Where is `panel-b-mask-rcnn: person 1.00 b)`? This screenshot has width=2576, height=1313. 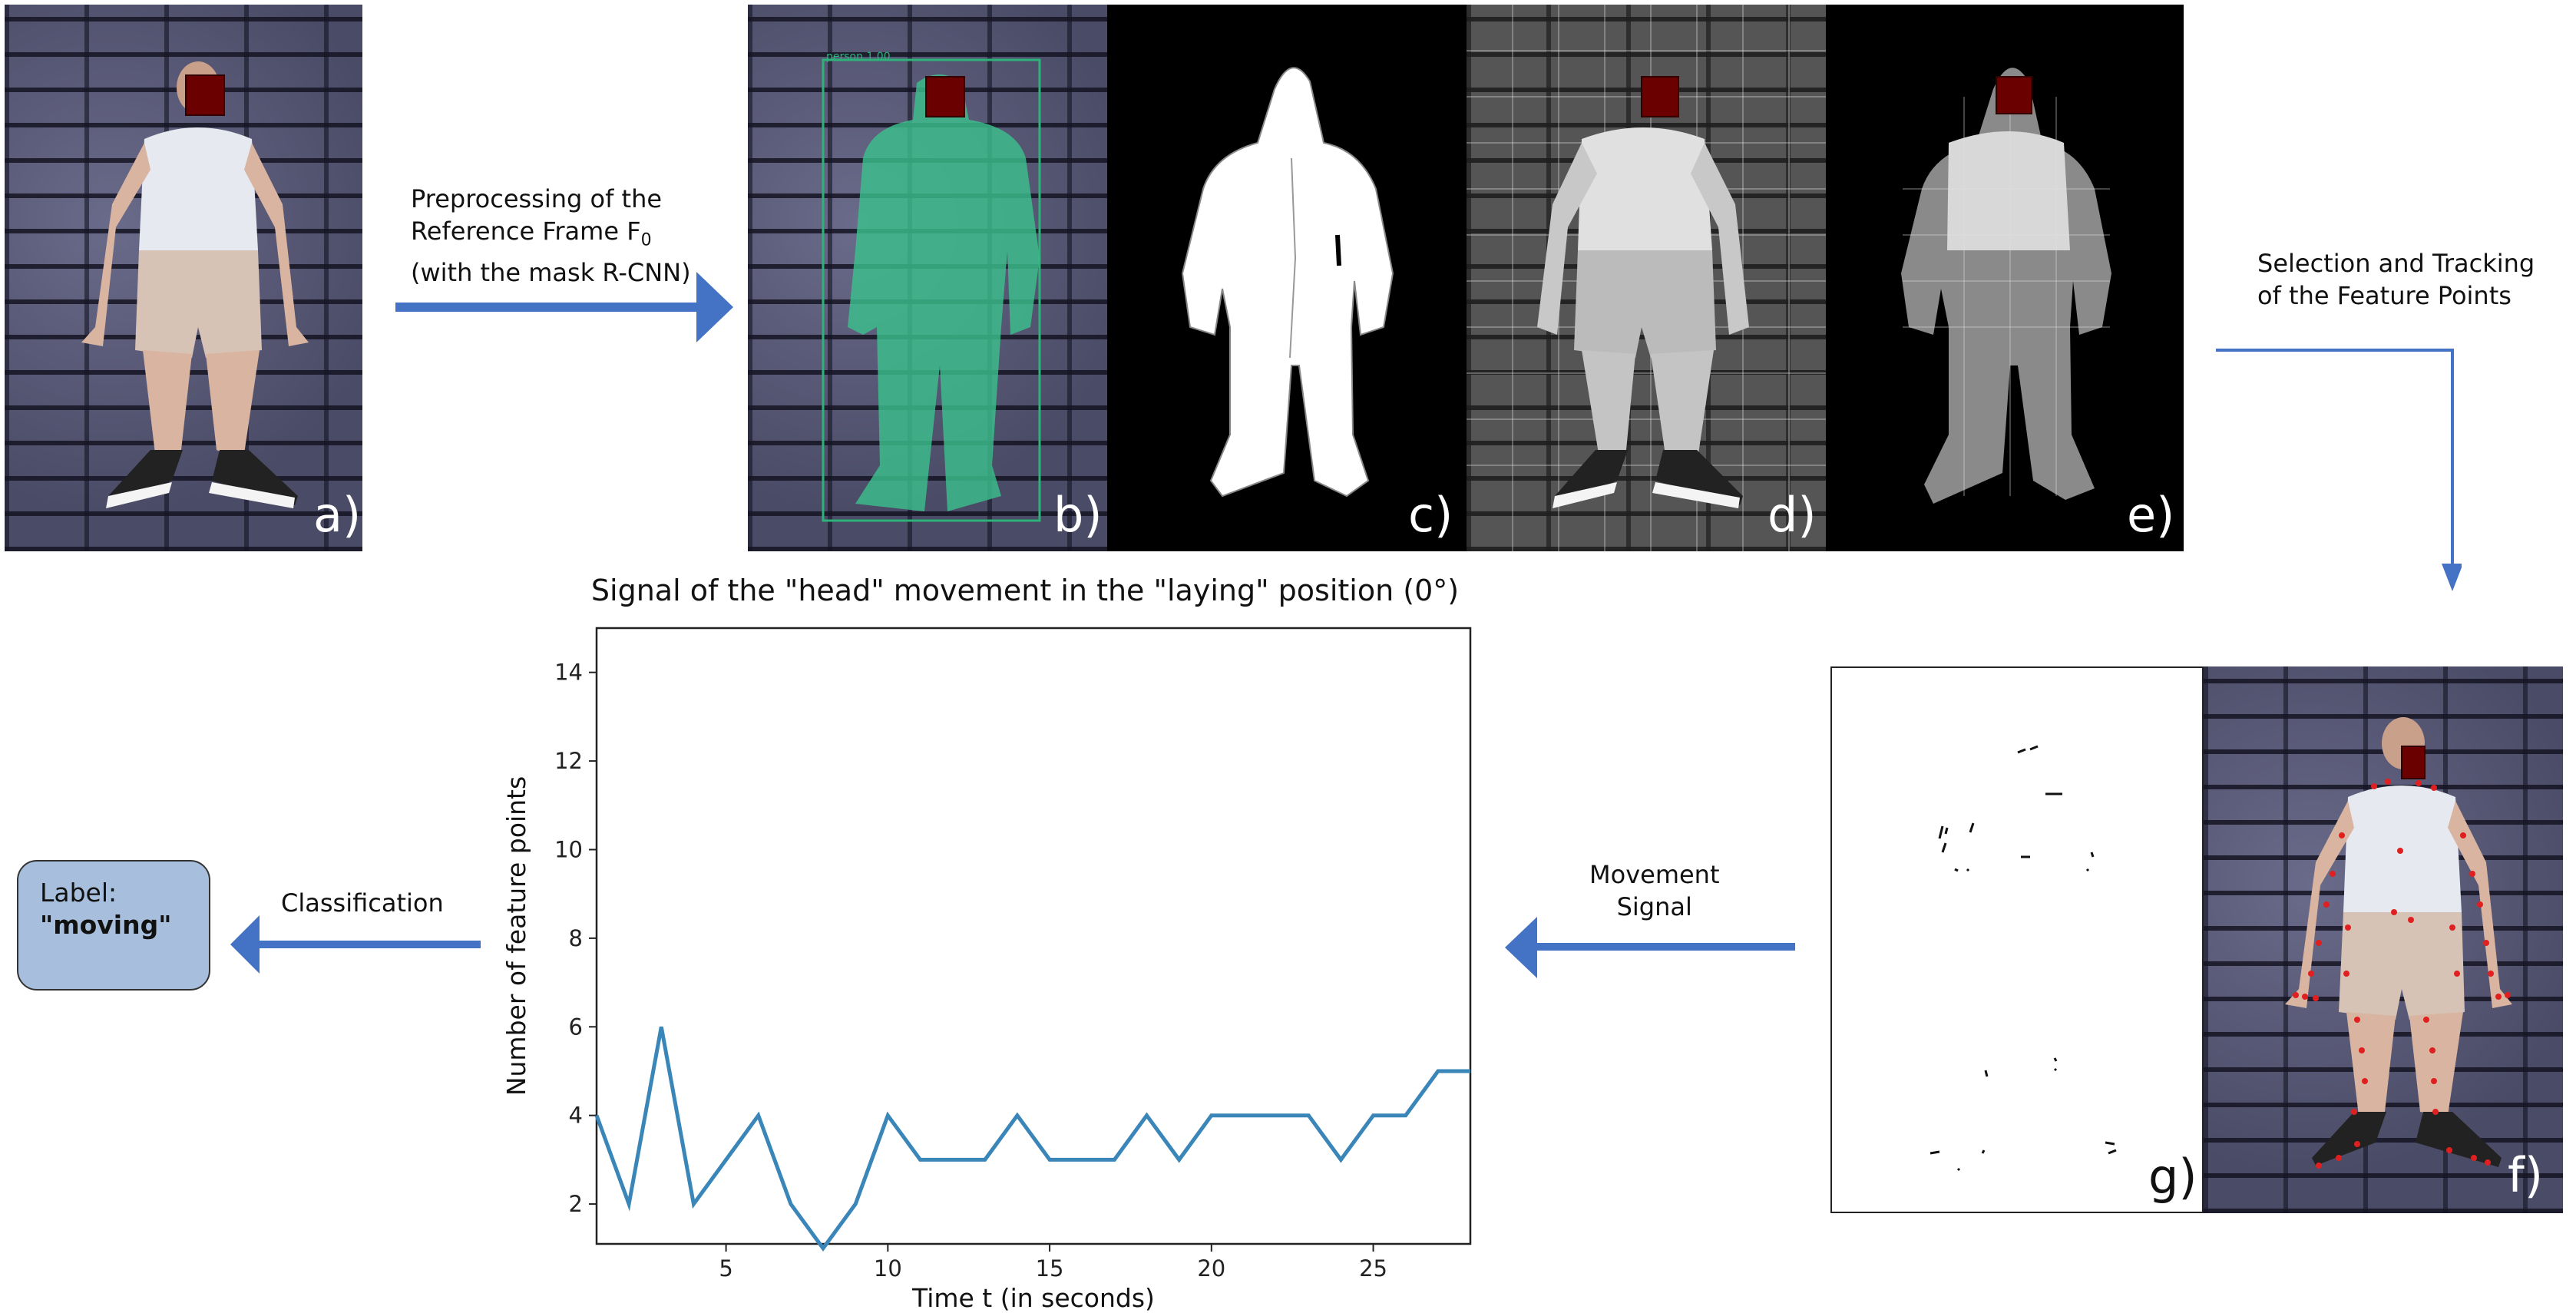 panel-b-mask-rcnn: person 1.00 b) is located at coordinates (928, 278).